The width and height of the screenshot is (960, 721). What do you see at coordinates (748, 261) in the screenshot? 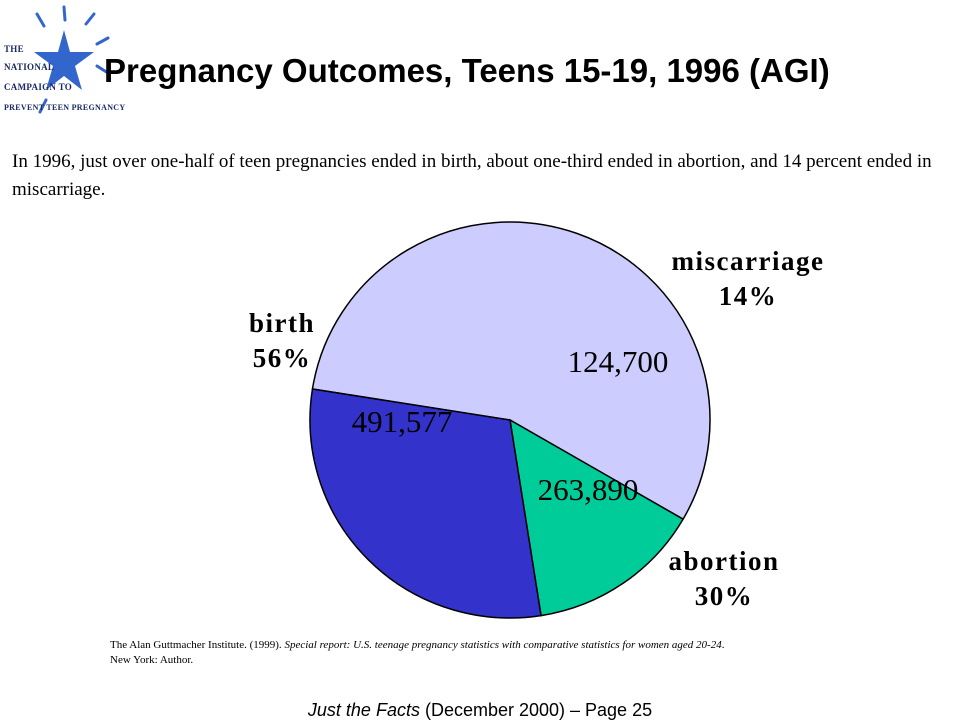
I see `slice-label-miscarriage: miscarriage` at bounding box center [748, 261].